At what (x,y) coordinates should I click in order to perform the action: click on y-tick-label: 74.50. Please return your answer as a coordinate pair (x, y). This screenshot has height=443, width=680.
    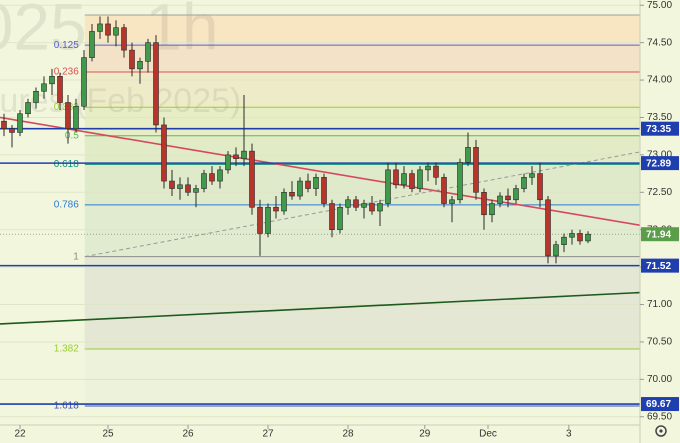
    Looking at the image, I should click on (659, 42).